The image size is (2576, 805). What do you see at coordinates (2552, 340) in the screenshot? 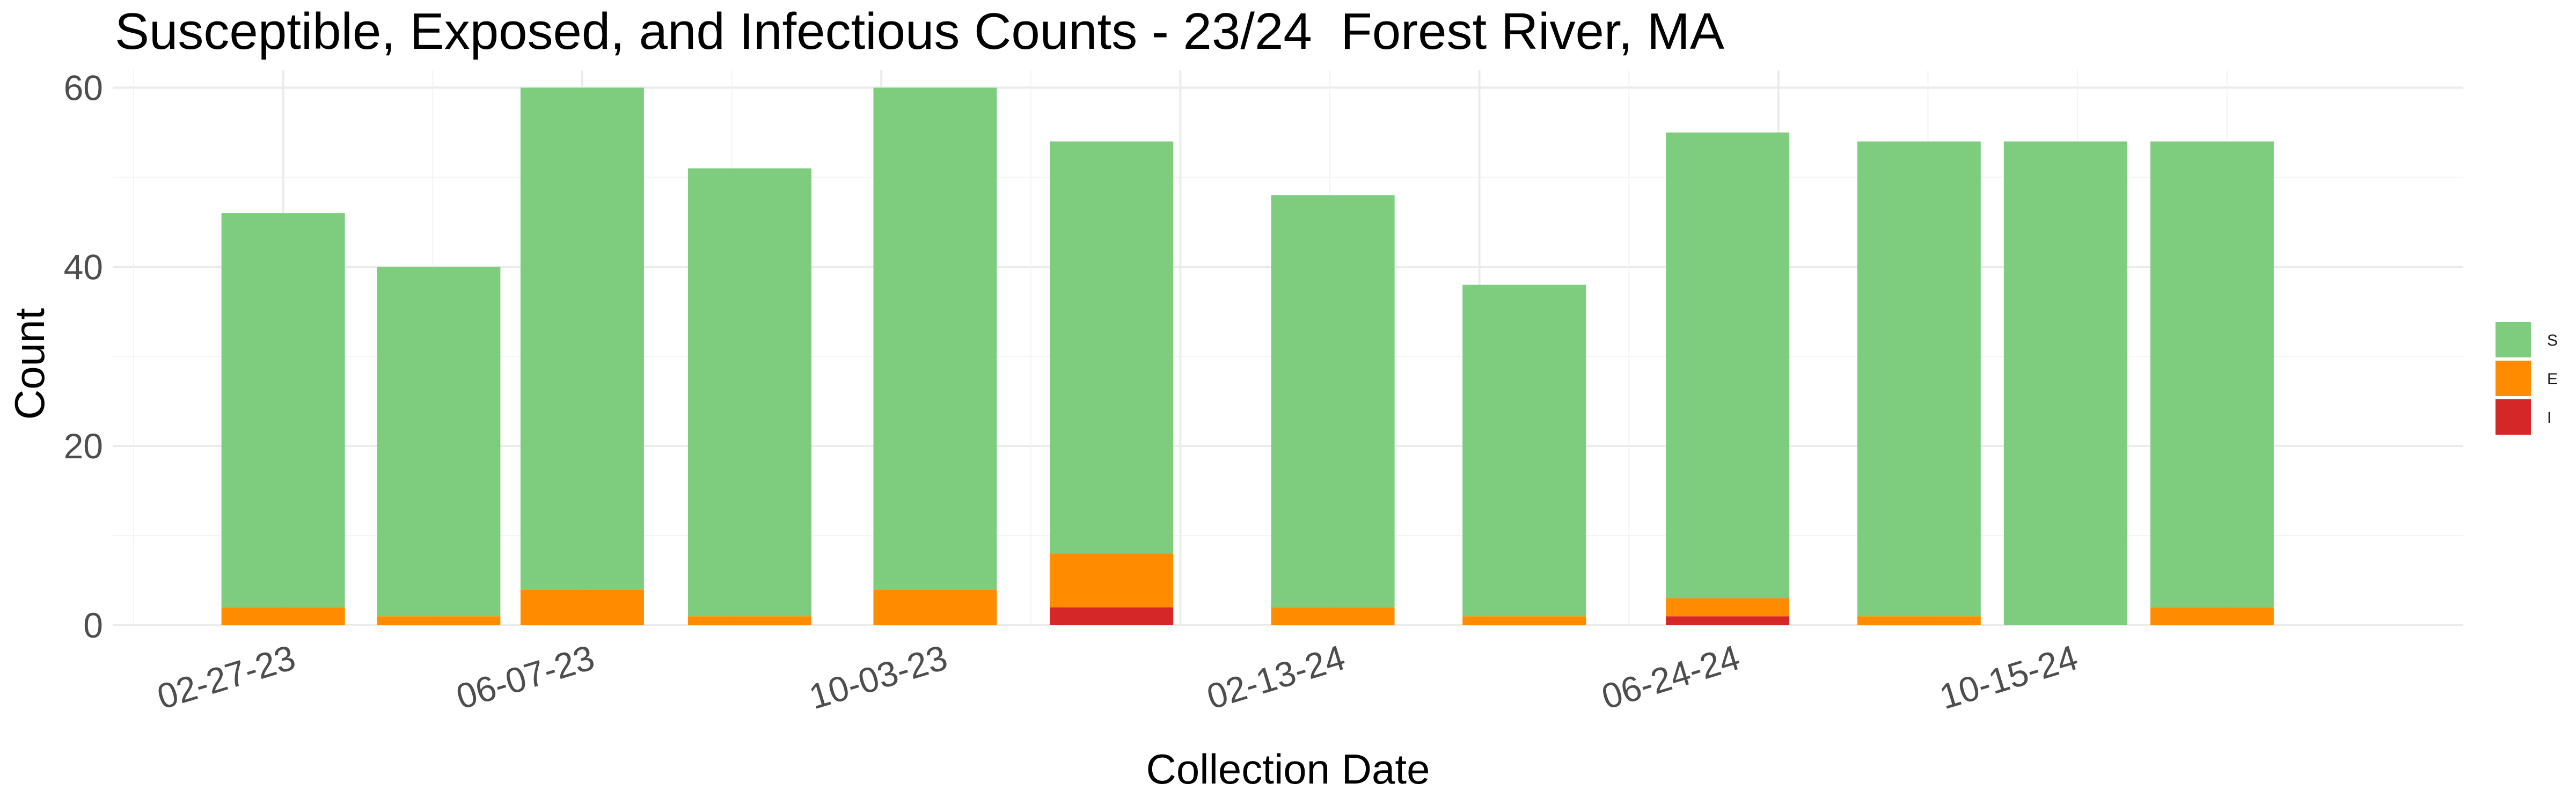
I see `legend-label-s: S` at bounding box center [2552, 340].